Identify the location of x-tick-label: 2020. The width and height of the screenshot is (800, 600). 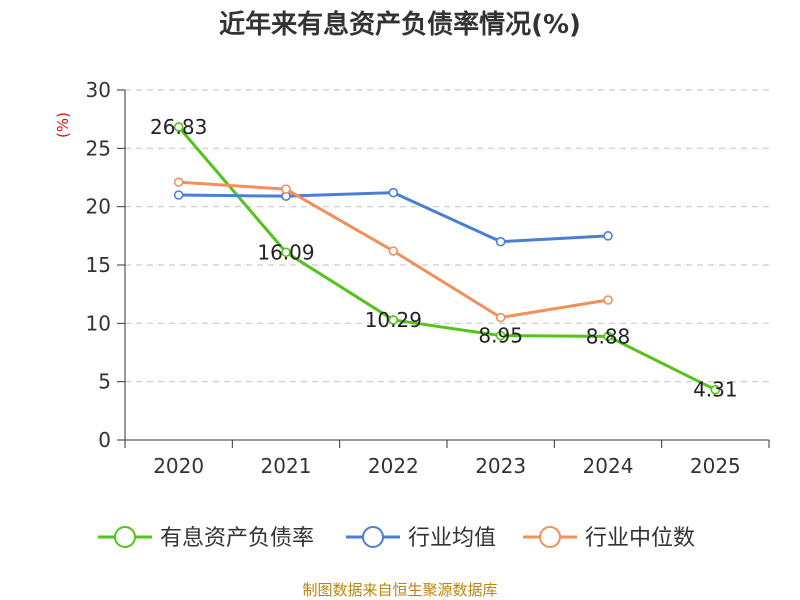
(178, 466).